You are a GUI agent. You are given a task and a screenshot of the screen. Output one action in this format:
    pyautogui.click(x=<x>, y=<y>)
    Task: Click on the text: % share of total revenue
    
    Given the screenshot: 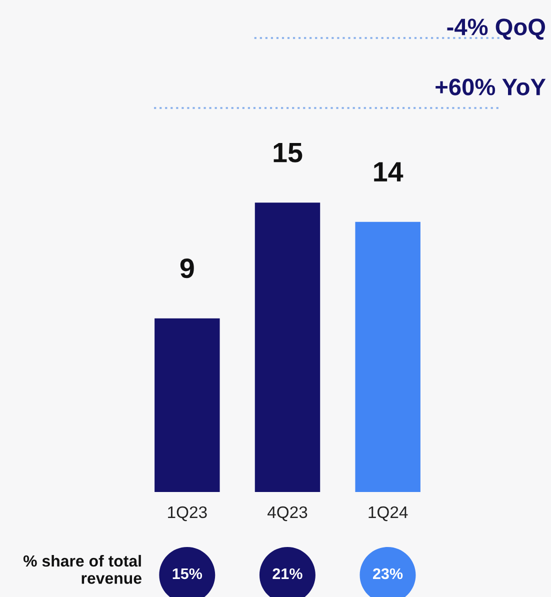 What is the action you would take?
    pyautogui.click(x=82, y=569)
    